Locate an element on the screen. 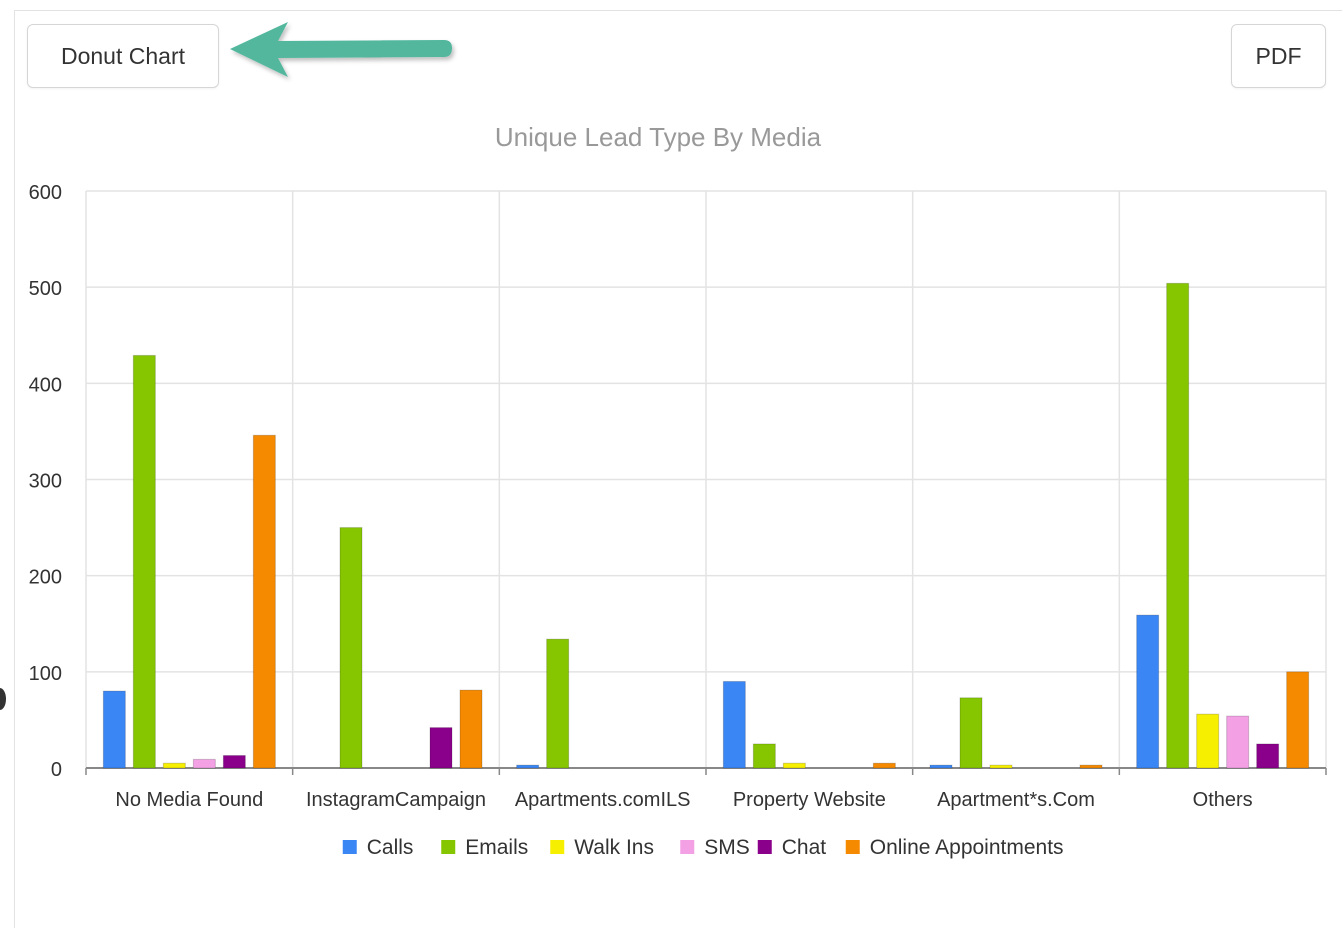 This screenshot has height=928, width=1342. x-tick-label: Others is located at coordinates (1223, 800).